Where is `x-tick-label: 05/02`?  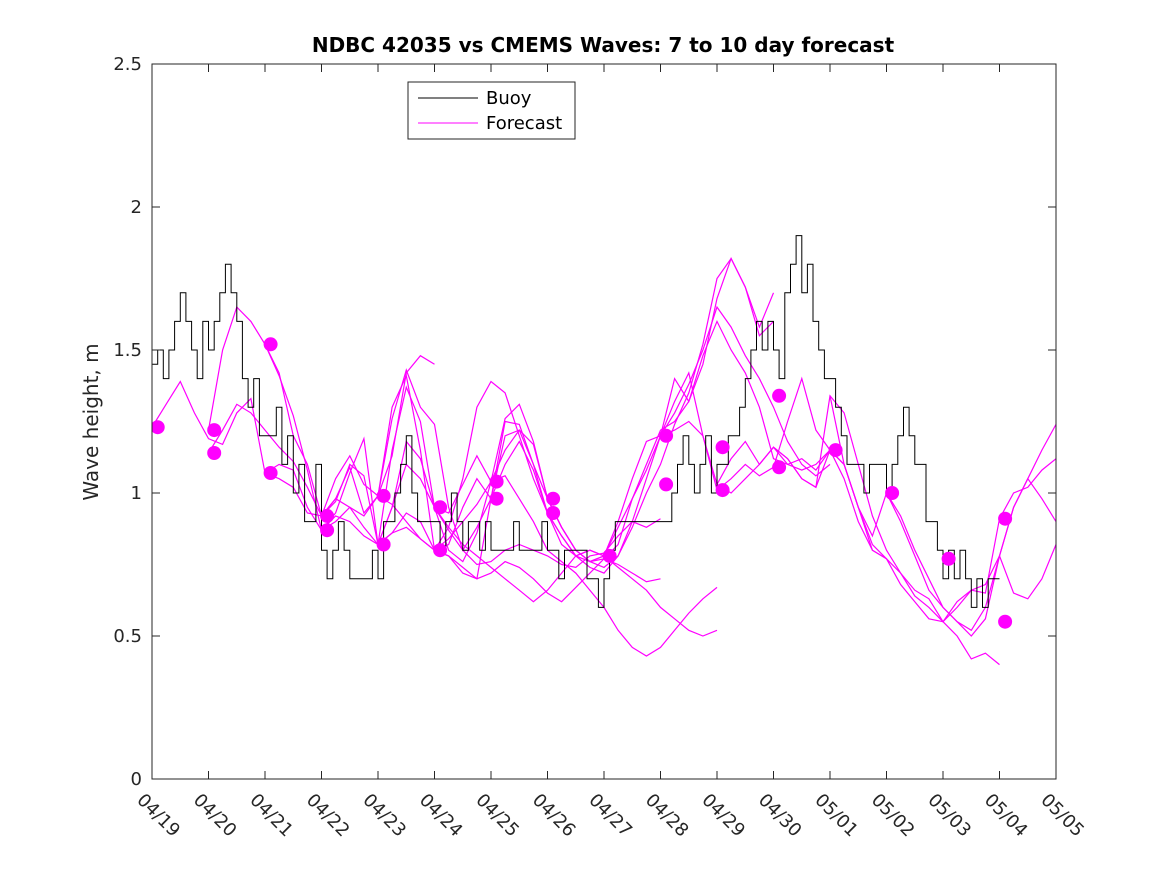
x-tick-label: 05/02 is located at coordinates (893, 816).